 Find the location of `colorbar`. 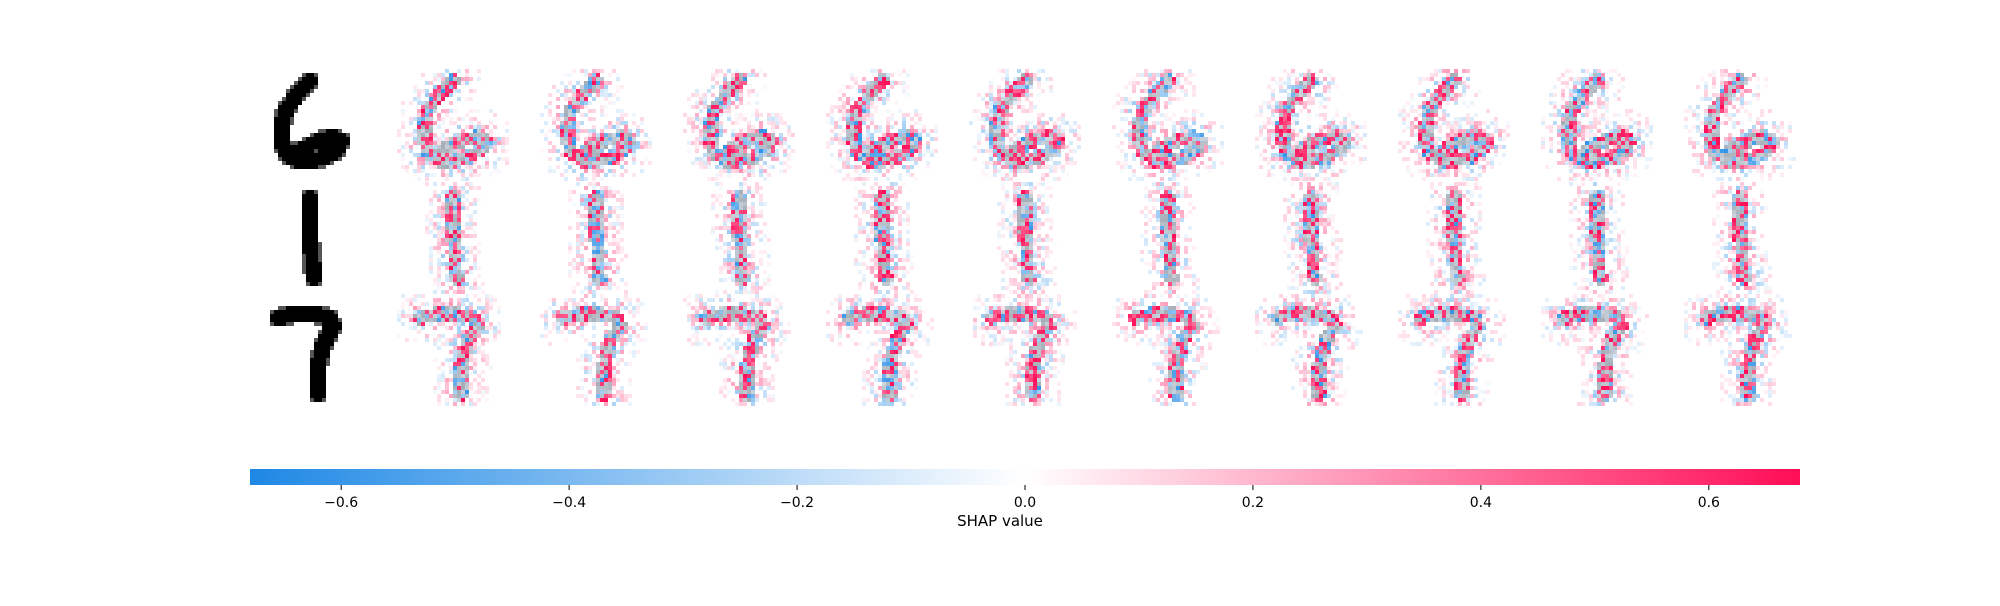

colorbar is located at coordinates (1025, 477).